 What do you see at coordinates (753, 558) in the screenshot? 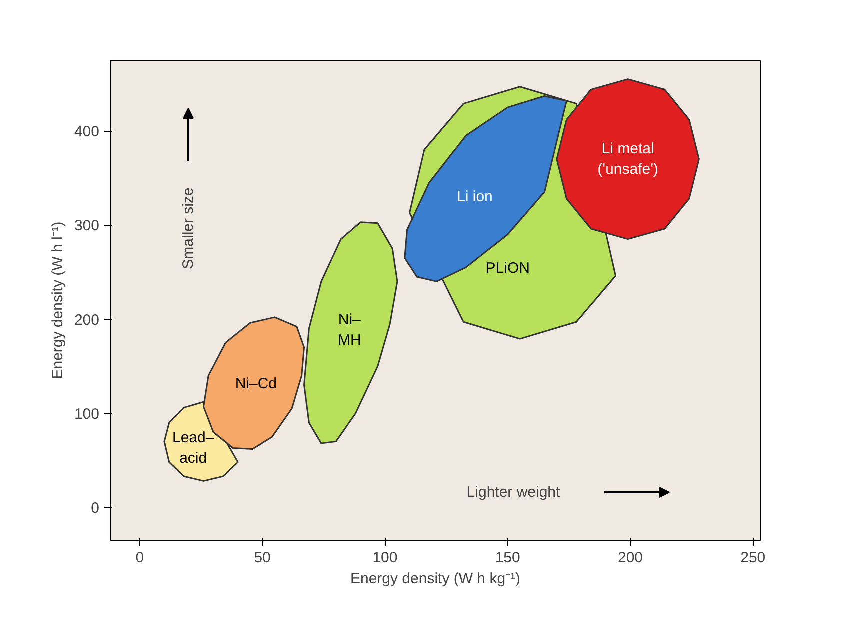
I see `x-tick-label: 250` at bounding box center [753, 558].